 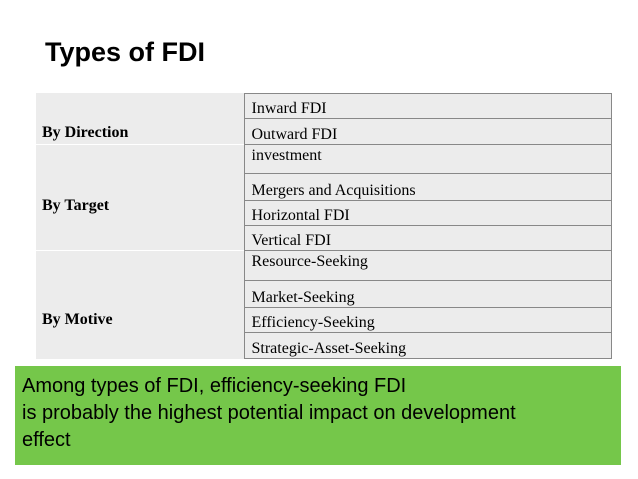 I want to click on item-cell: Resource-Seeking, so click(x=427, y=265).